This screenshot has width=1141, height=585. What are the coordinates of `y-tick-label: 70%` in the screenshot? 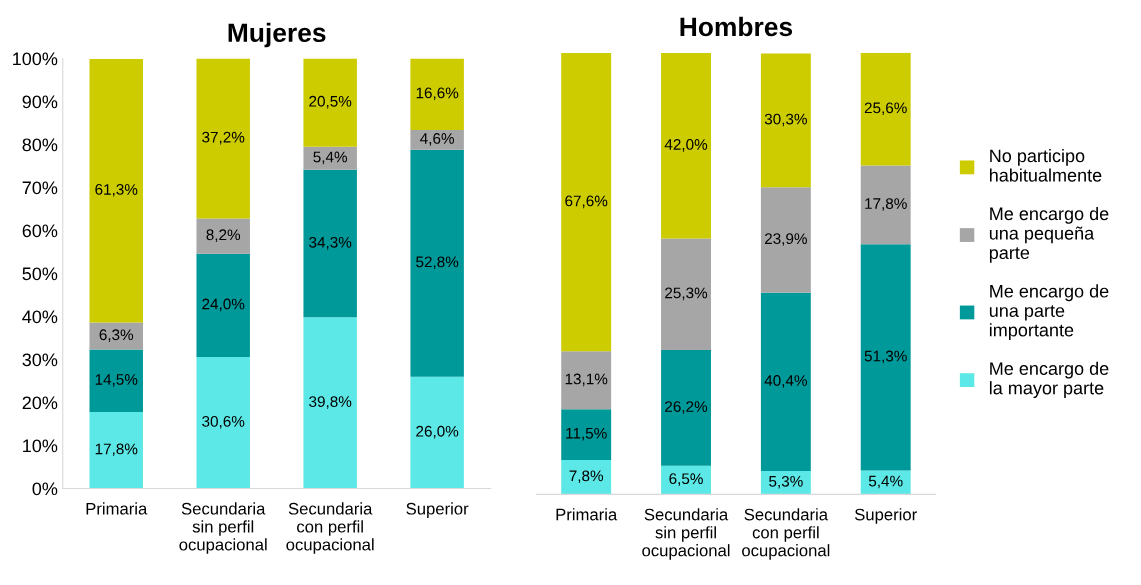 It's located at (40, 188).